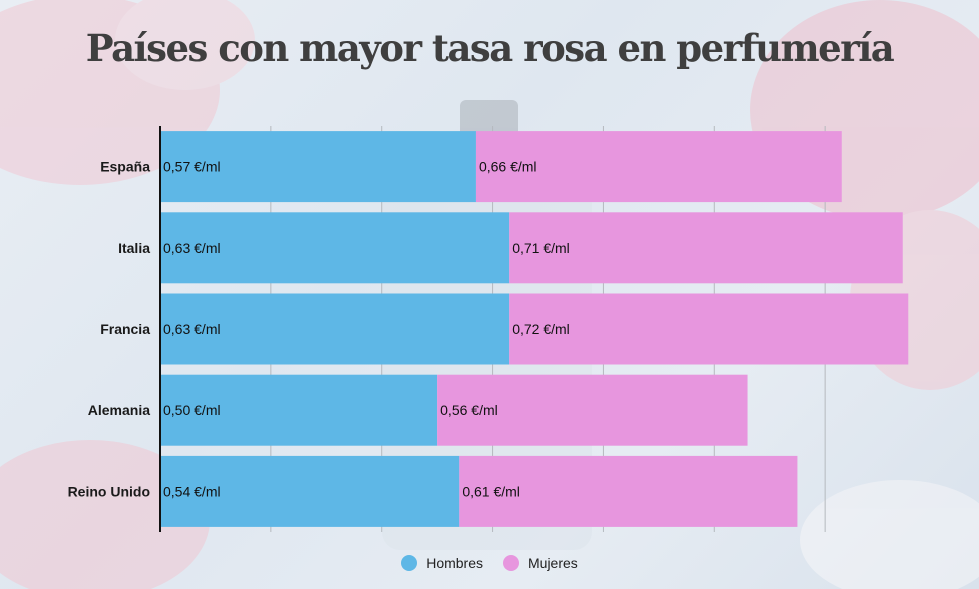  Describe the element at coordinates (454, 563) in the screenshot. I see `legend-label-hombres: Hombres` at that location.